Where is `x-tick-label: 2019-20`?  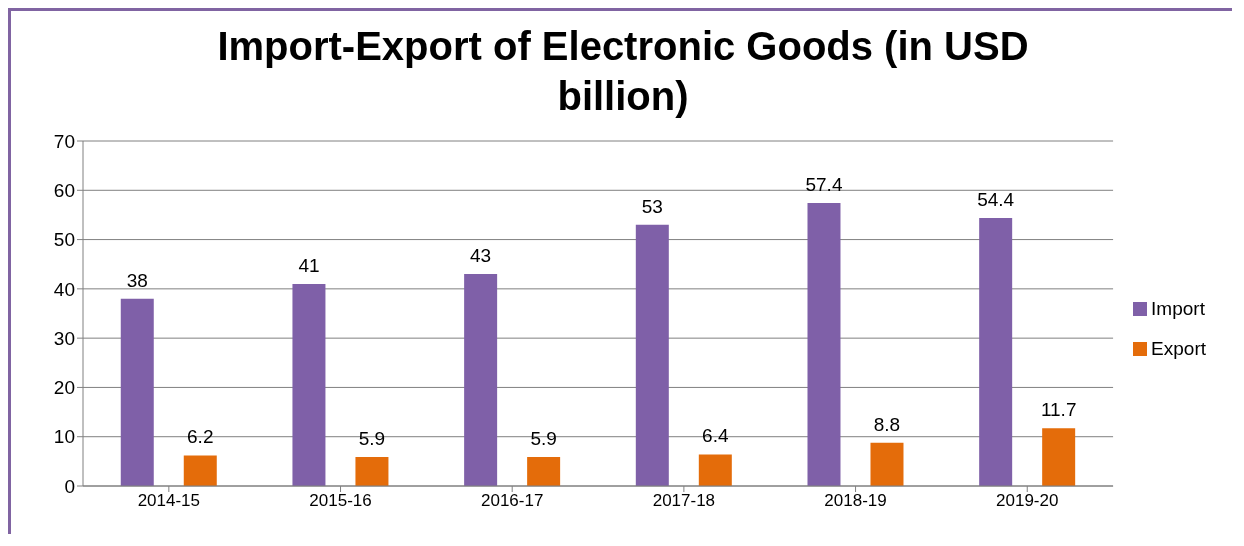
x-tick-label: 2019-20 is located at coordinates (1027, 501).